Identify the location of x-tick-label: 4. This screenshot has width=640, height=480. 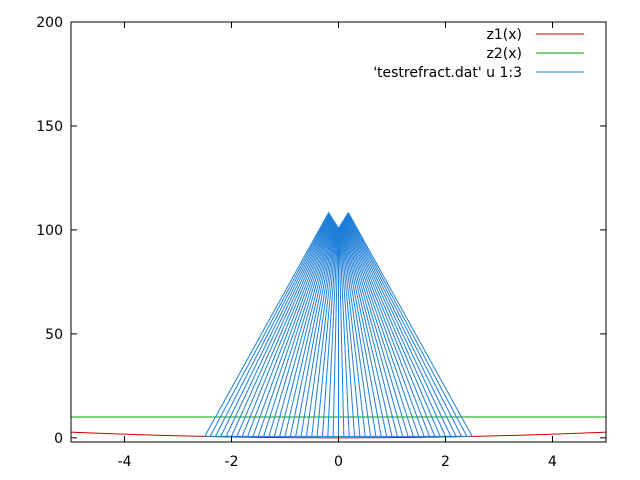
(552, 462).